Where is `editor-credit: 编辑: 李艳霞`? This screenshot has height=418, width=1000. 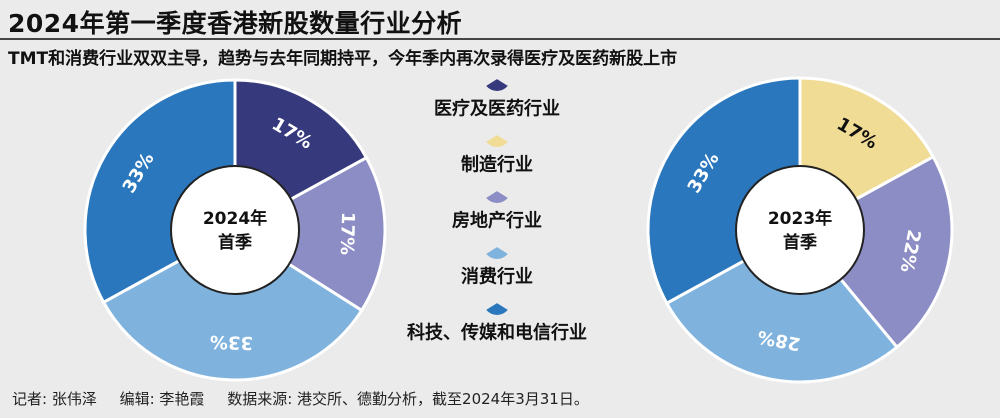 editor-credit: 编辑: 李艳霞 is located at coordinates (162, 399).